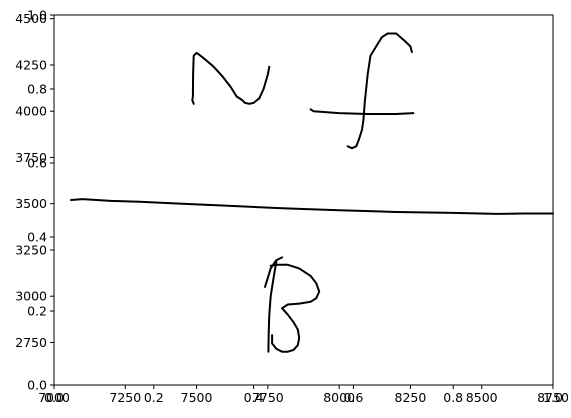  I want to click on overlay-x-tick-label: 0.0, so click(54, 397).